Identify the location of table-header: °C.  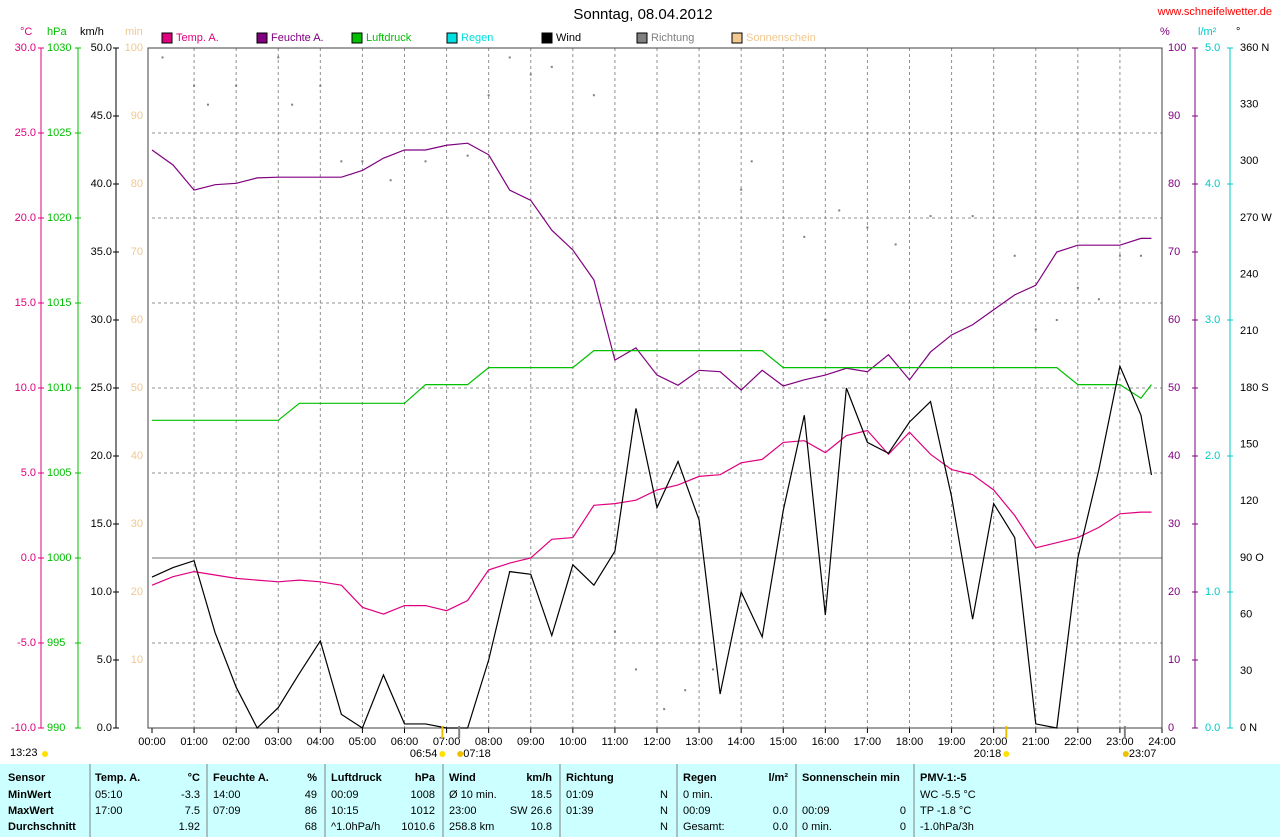
(194, 778).